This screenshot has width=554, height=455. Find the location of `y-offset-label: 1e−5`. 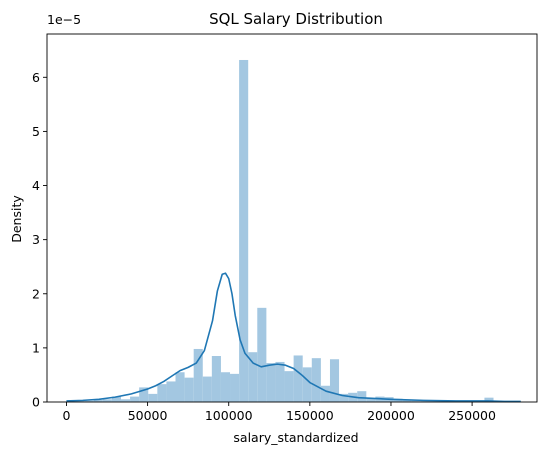

y-offset-label: 1e−5 is located at coordinates (64, 19).